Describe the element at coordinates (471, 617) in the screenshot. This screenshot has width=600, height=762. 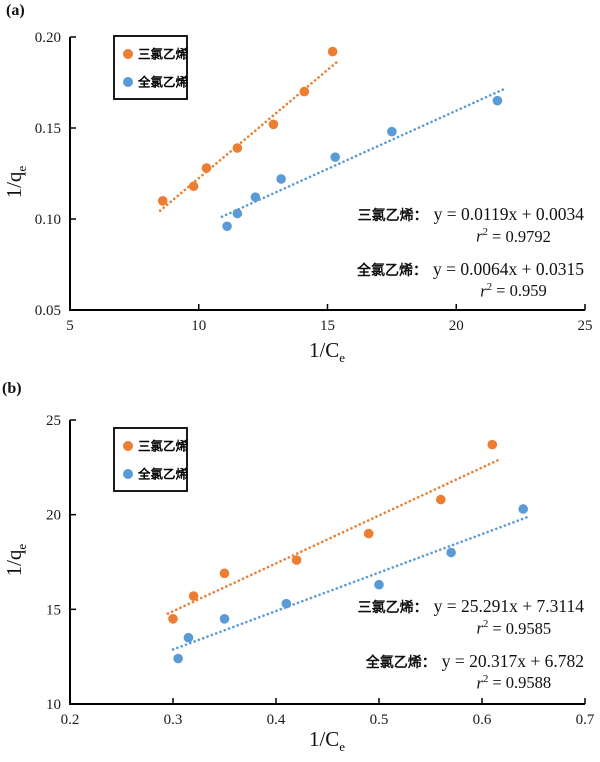
I see `annotation-group-trichloroethylene: 三氯乙烯： y = 25.291x + 7.3114 r2 = 0.9585` at that location.